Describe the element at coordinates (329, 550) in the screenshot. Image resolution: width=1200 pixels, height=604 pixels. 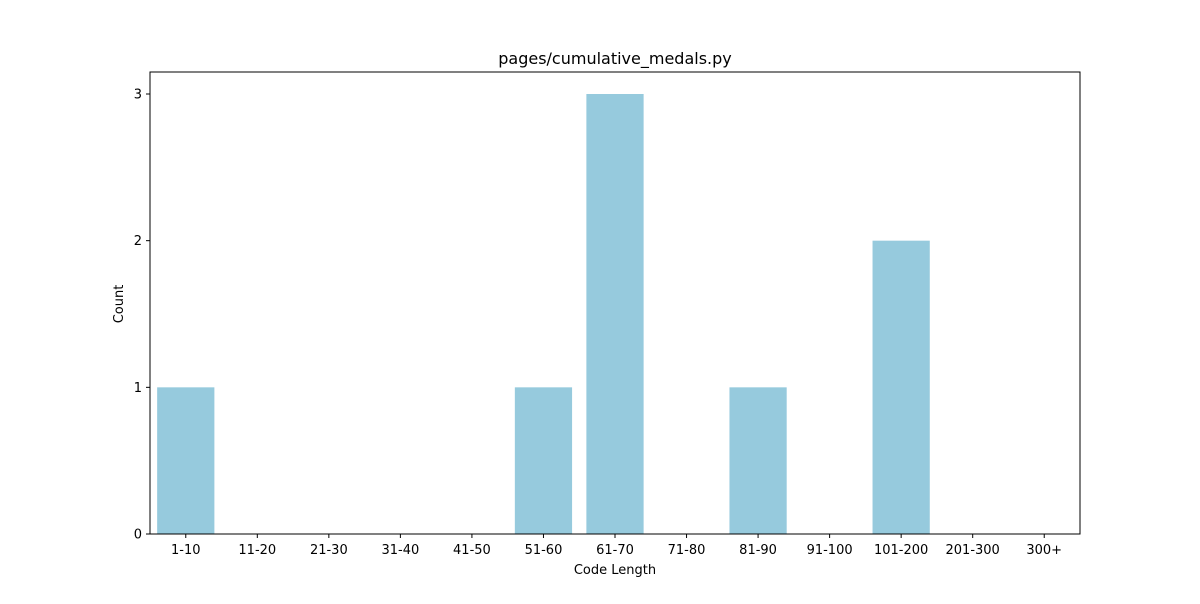
I see `x-tick-label: 21-30` at that location.